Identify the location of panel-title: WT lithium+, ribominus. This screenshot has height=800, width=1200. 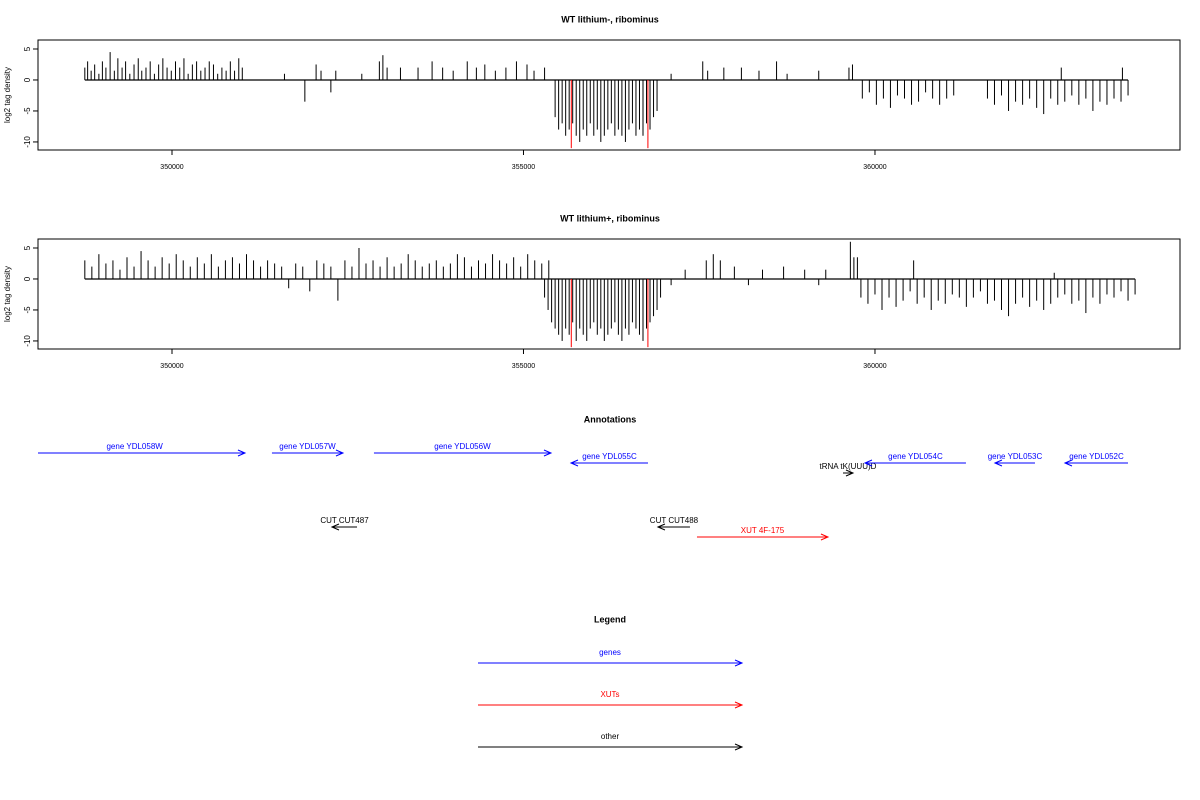
(610, 218).